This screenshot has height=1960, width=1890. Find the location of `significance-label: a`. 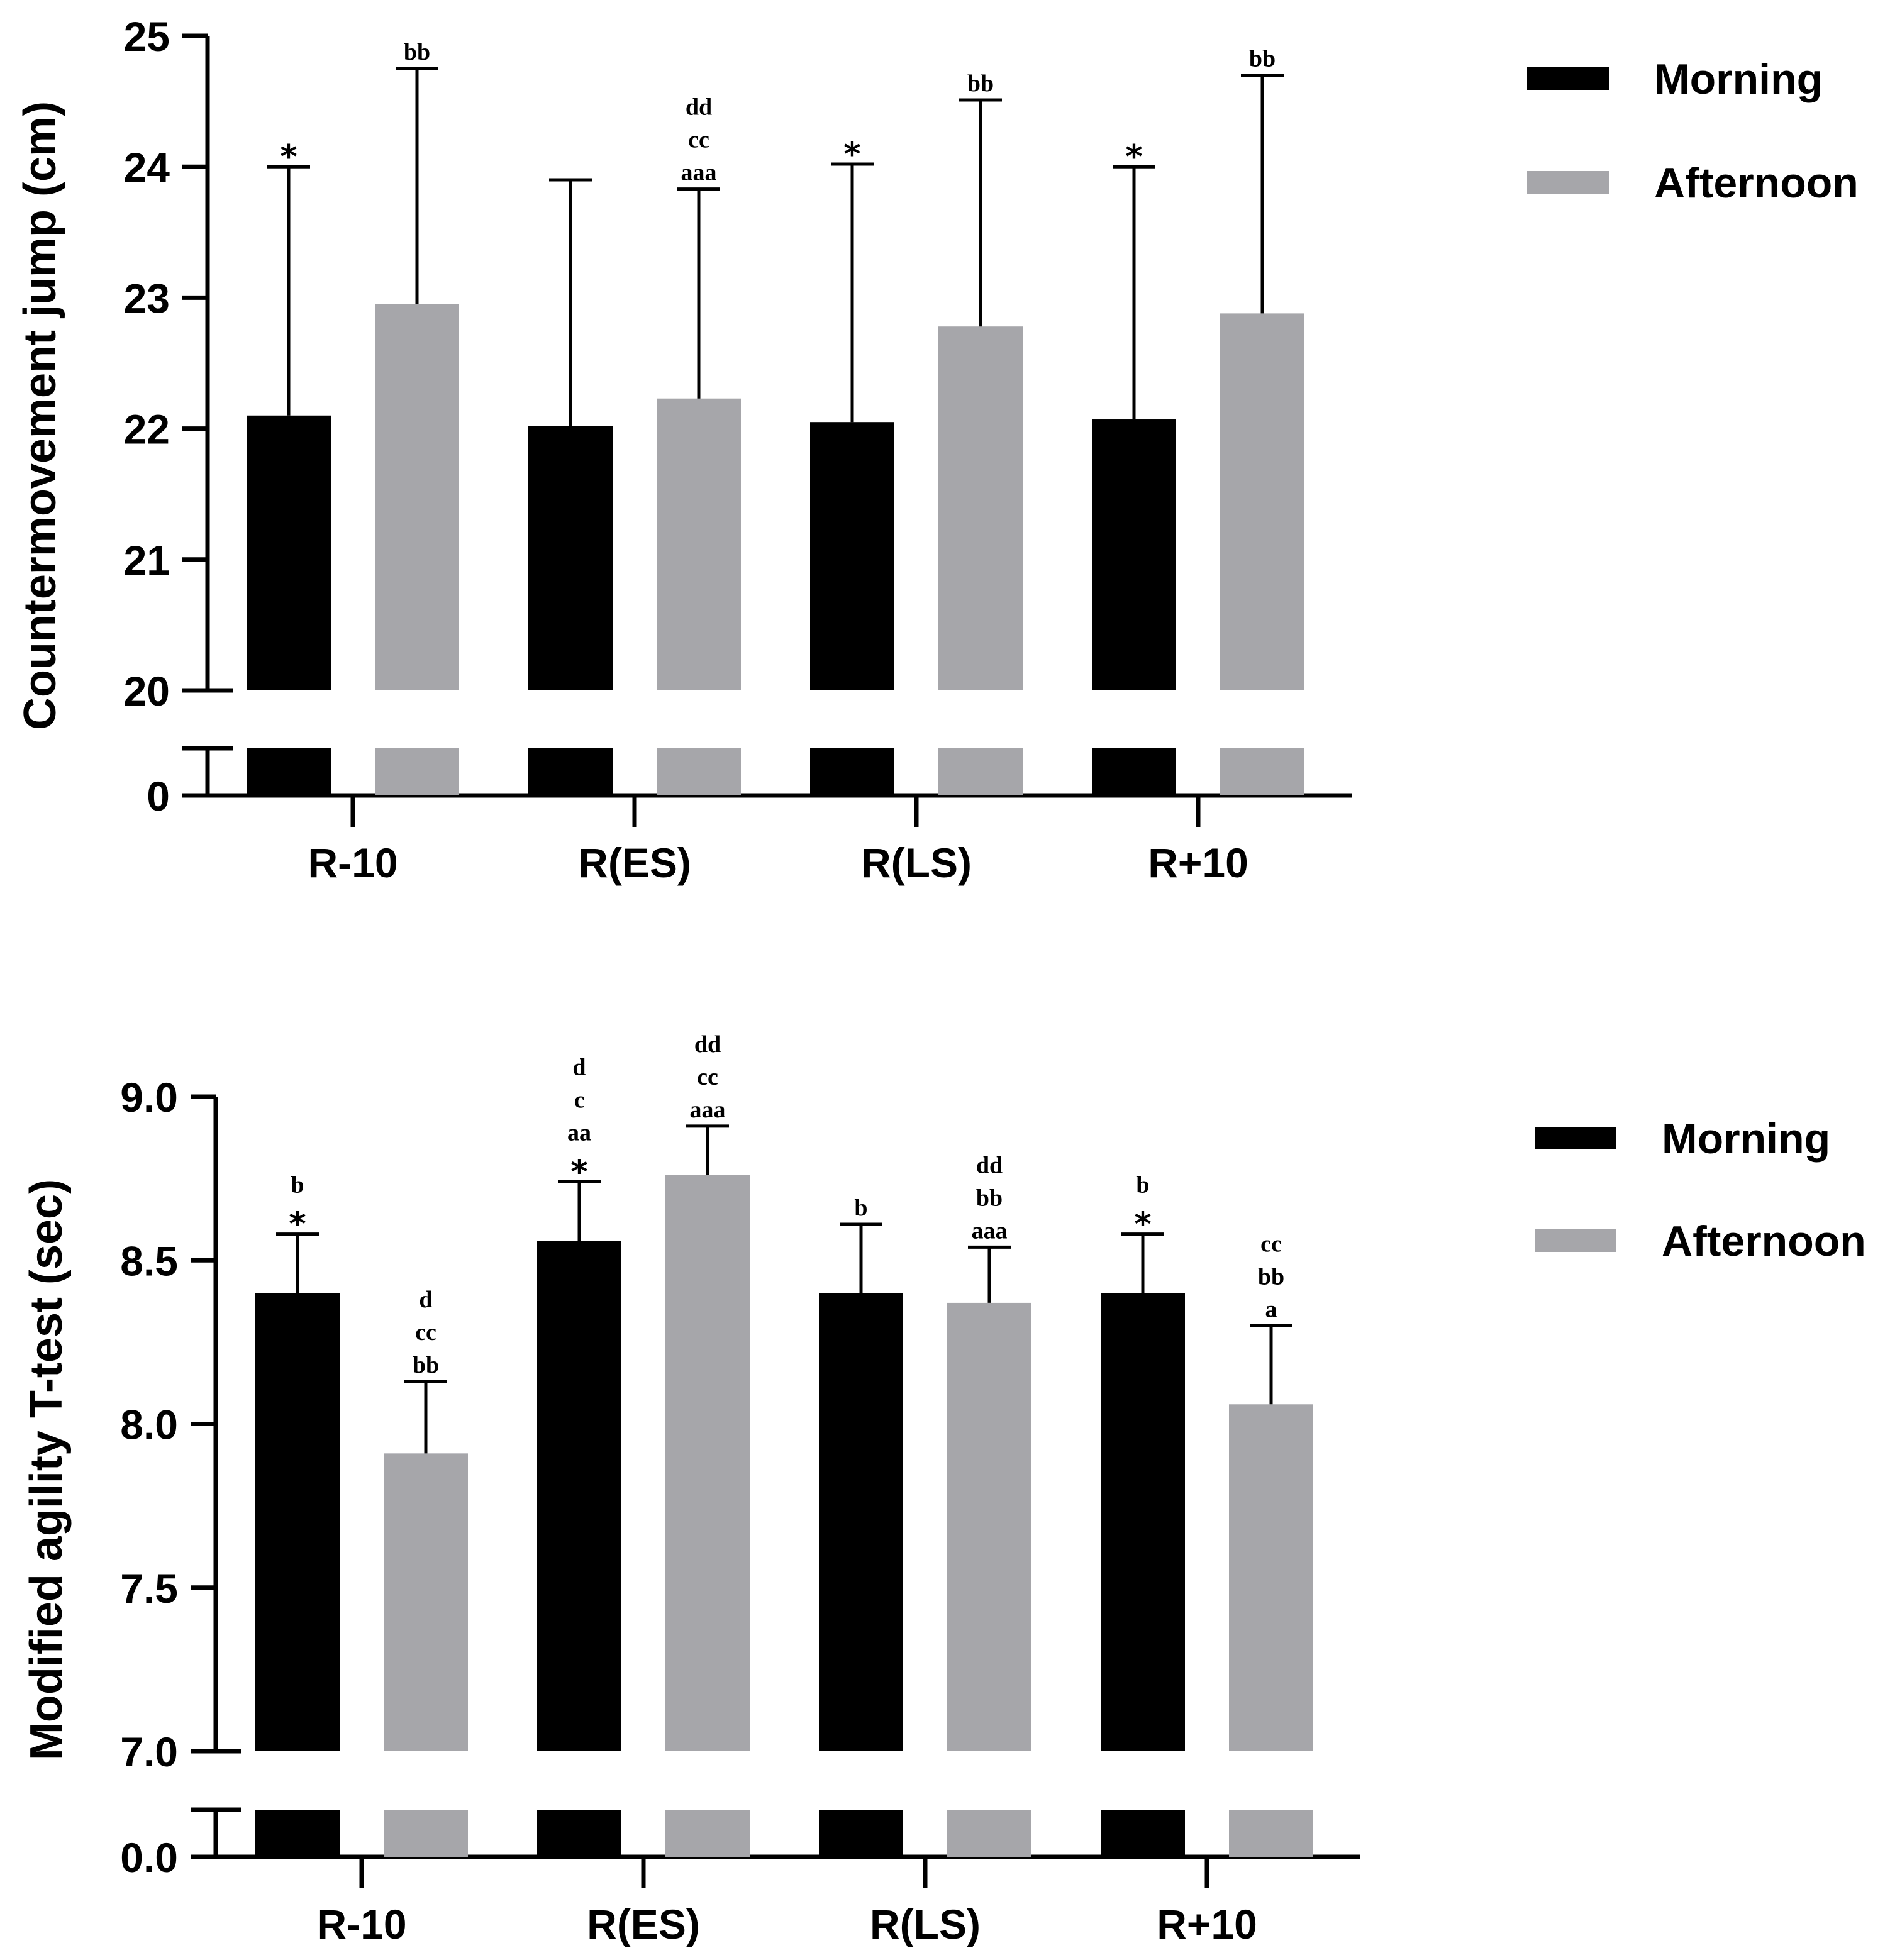

significance-label: a is located at coordinates (1271, 1309).